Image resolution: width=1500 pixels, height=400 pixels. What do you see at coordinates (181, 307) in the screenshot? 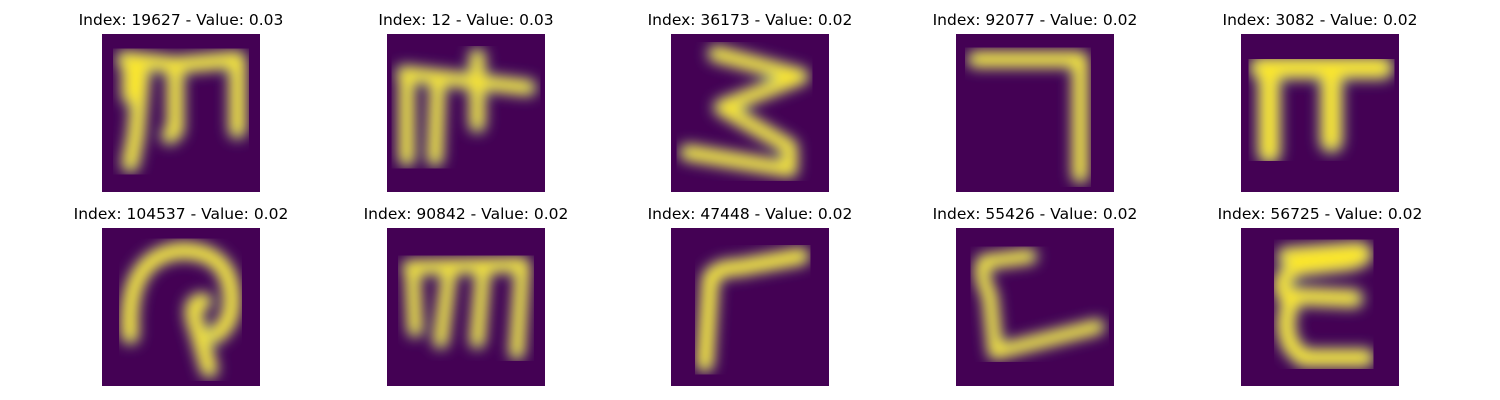
I see `loop-symbol-icon` at bounding box center [181, 307].